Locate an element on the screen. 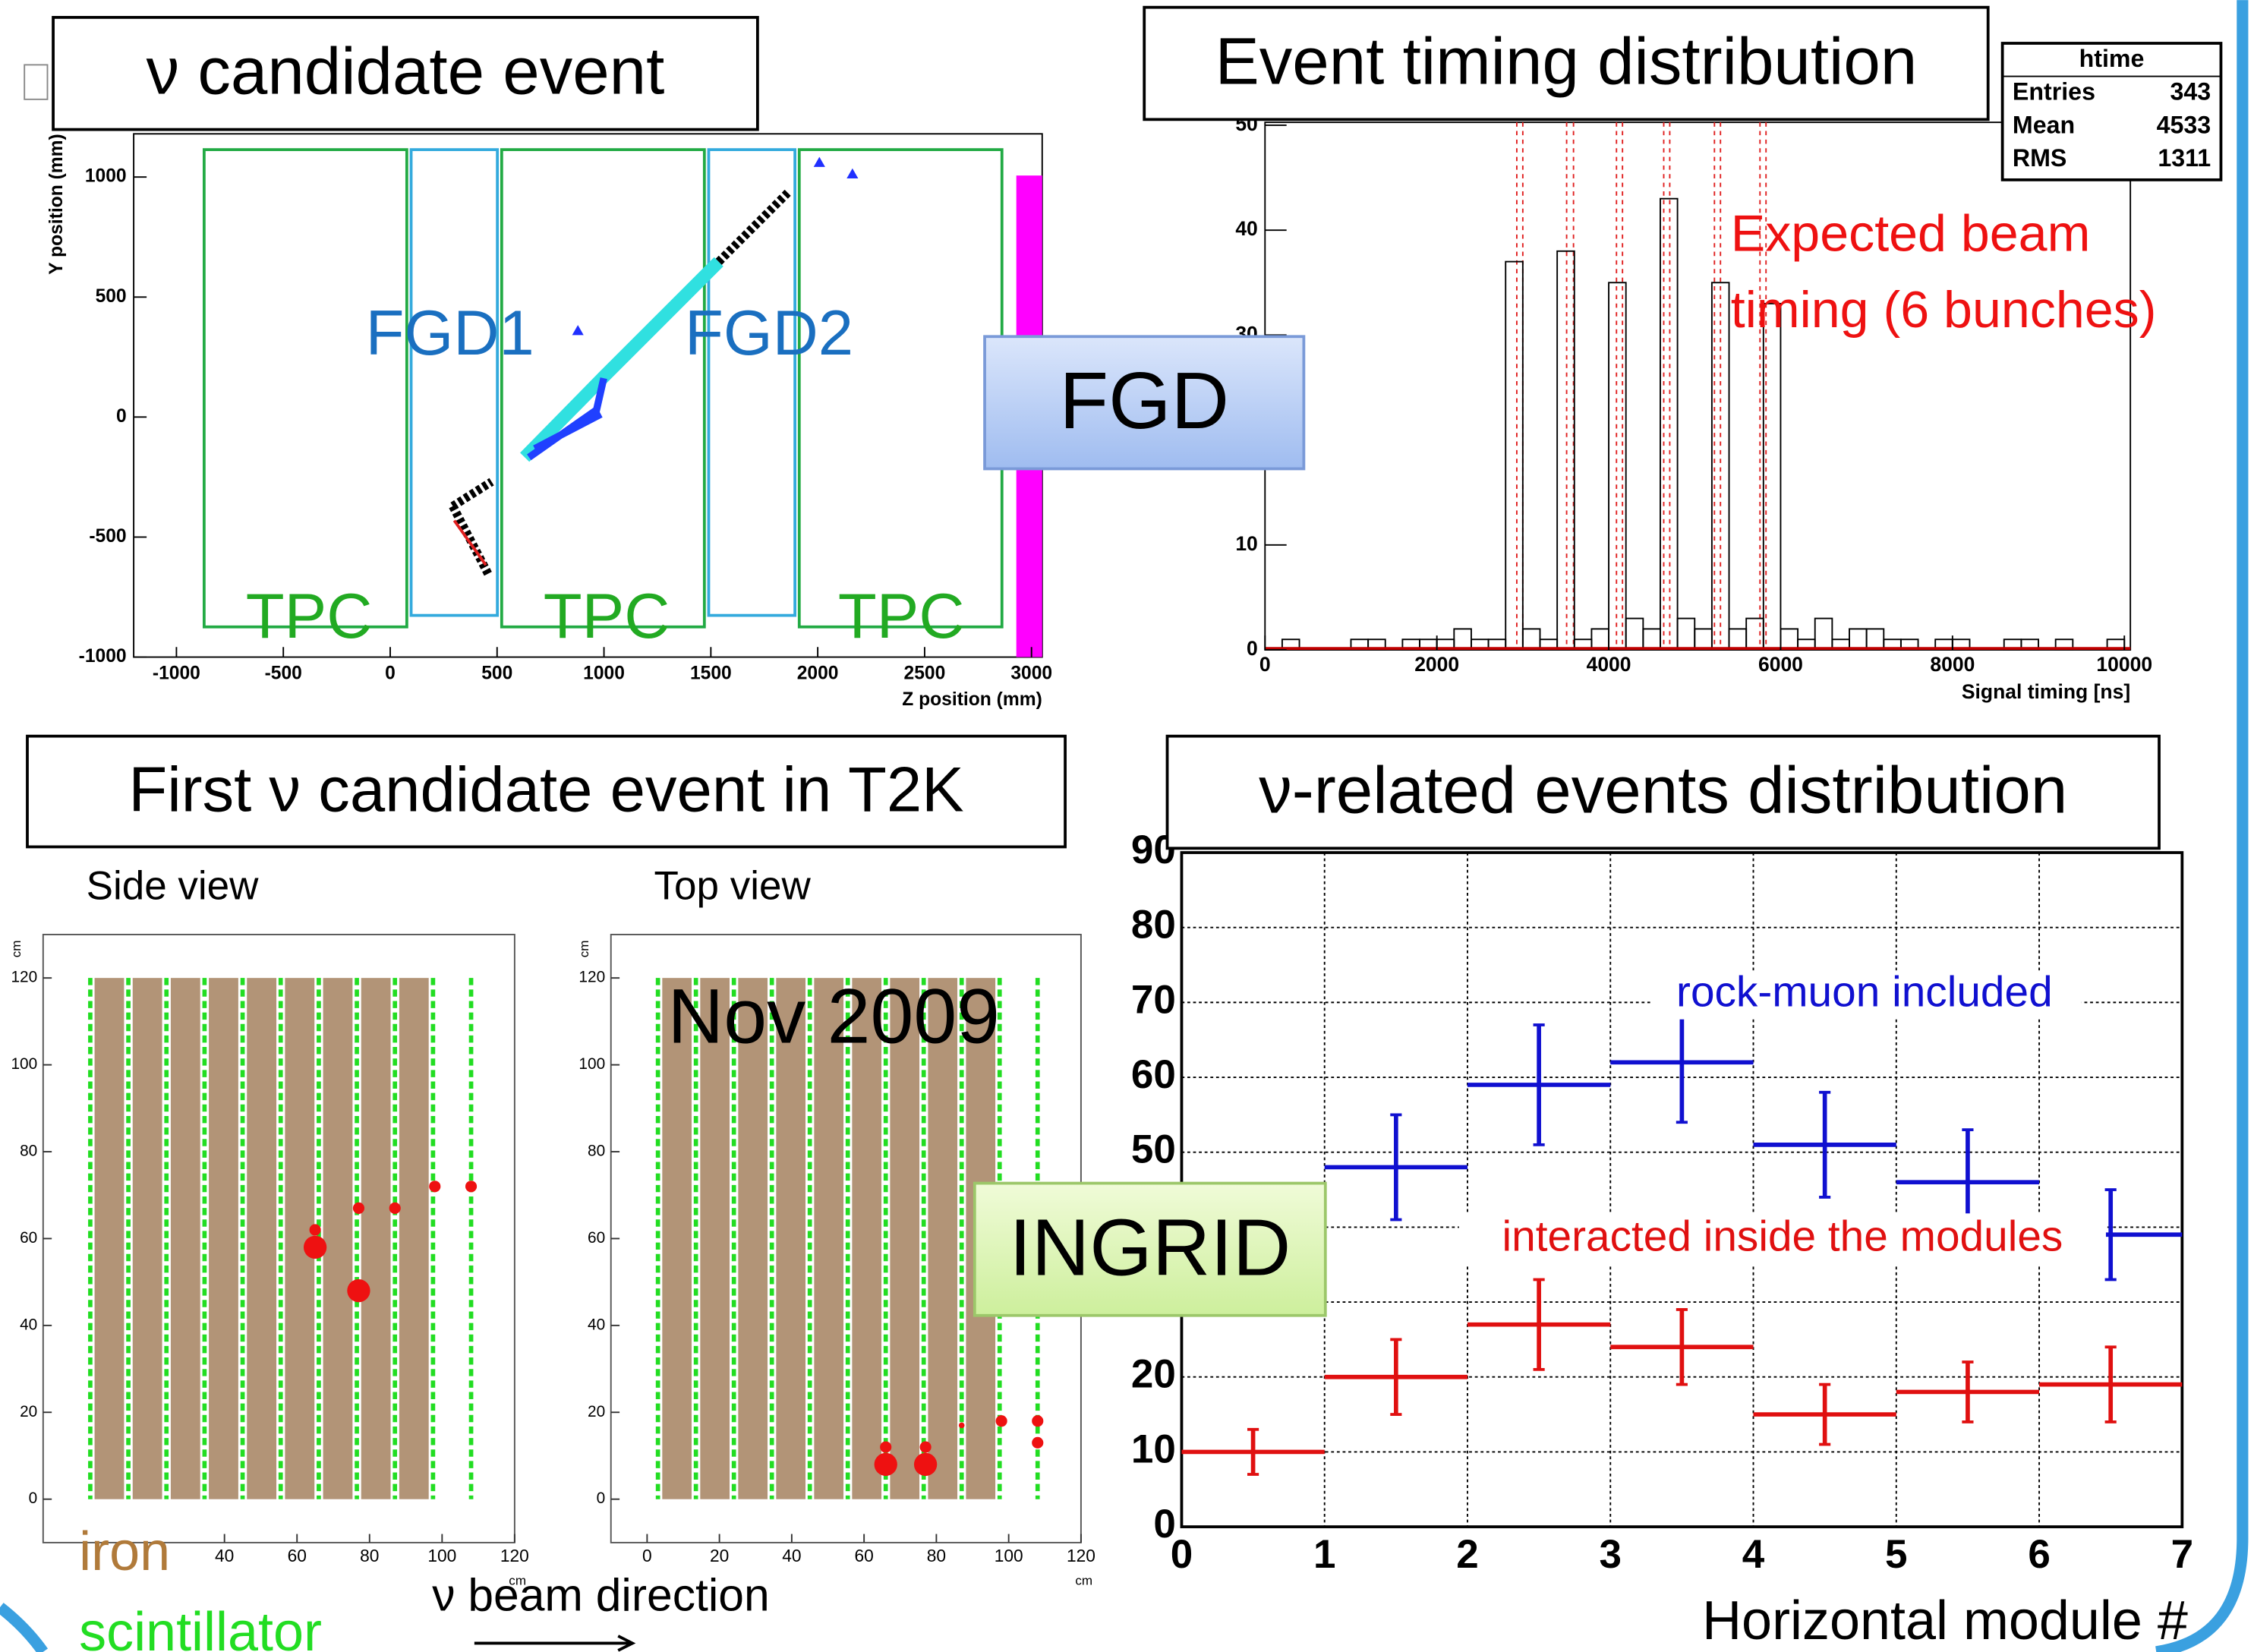  x-tick-label: 60 is located at coordinates (297, 1555).